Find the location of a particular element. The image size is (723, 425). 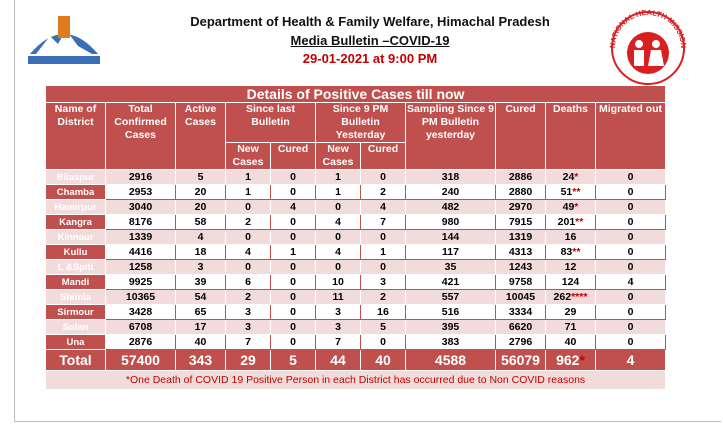

cell: 49* is located at coordinates (570, 207).